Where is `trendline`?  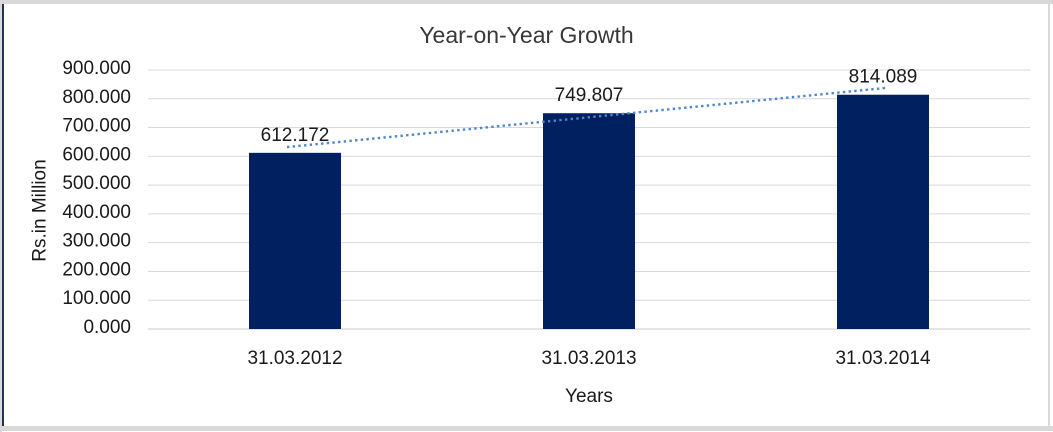 trendline is located at coordinates (587, 117).